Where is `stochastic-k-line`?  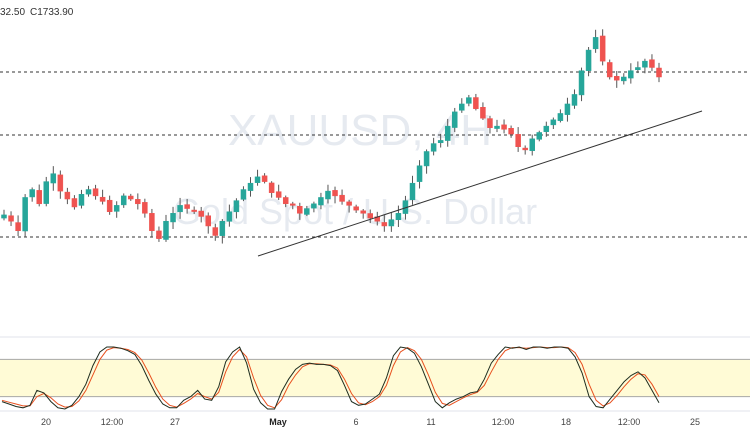 stochastic-k-line is located at coordinates (330, 378).